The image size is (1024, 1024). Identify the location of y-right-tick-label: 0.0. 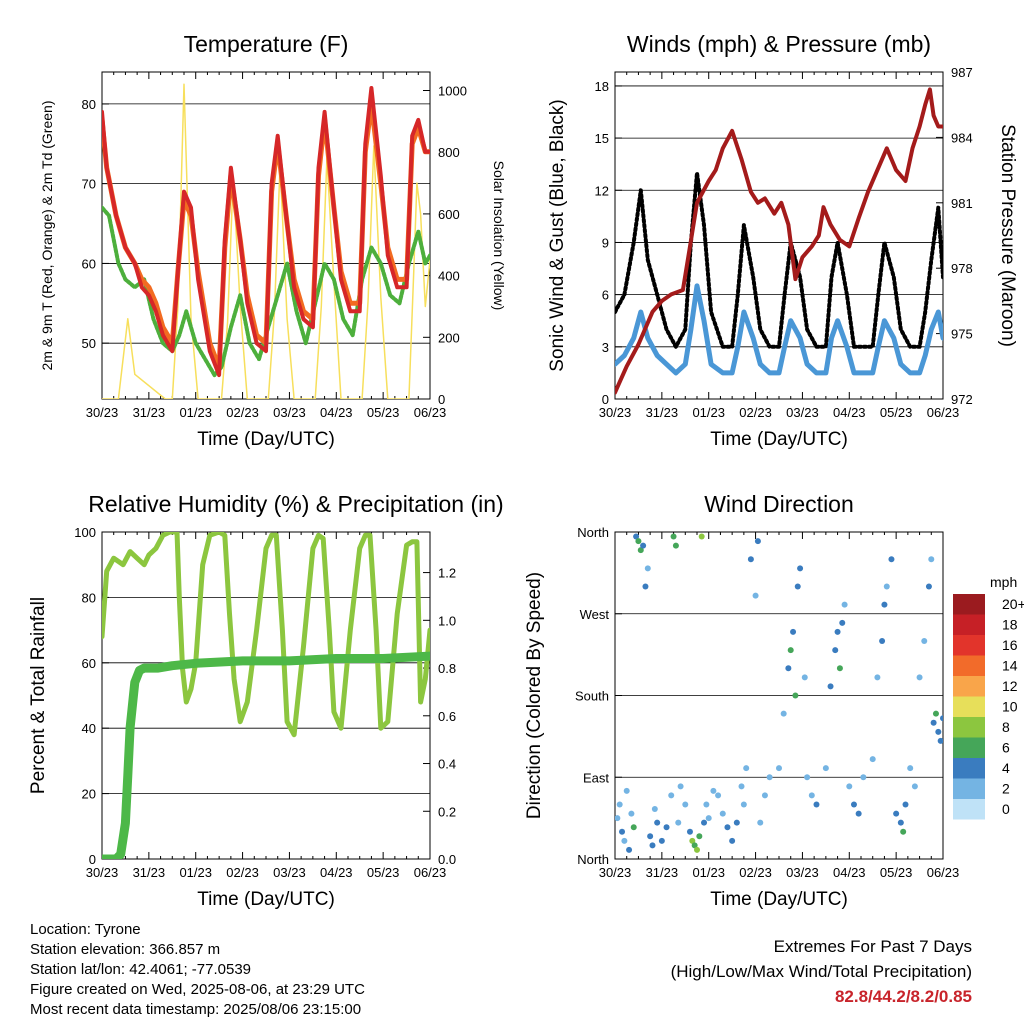
(447, 859).